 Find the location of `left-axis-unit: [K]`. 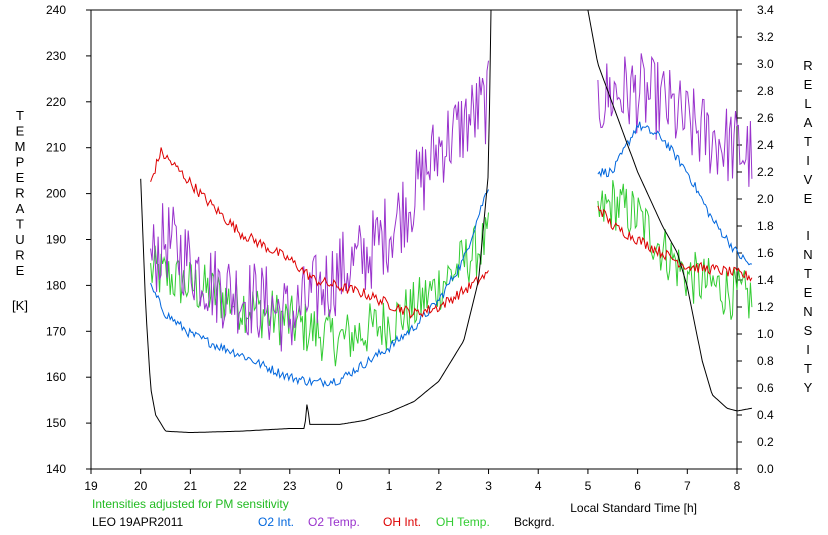

left-axis-unit: [K] is located at coordinates (20, 305).